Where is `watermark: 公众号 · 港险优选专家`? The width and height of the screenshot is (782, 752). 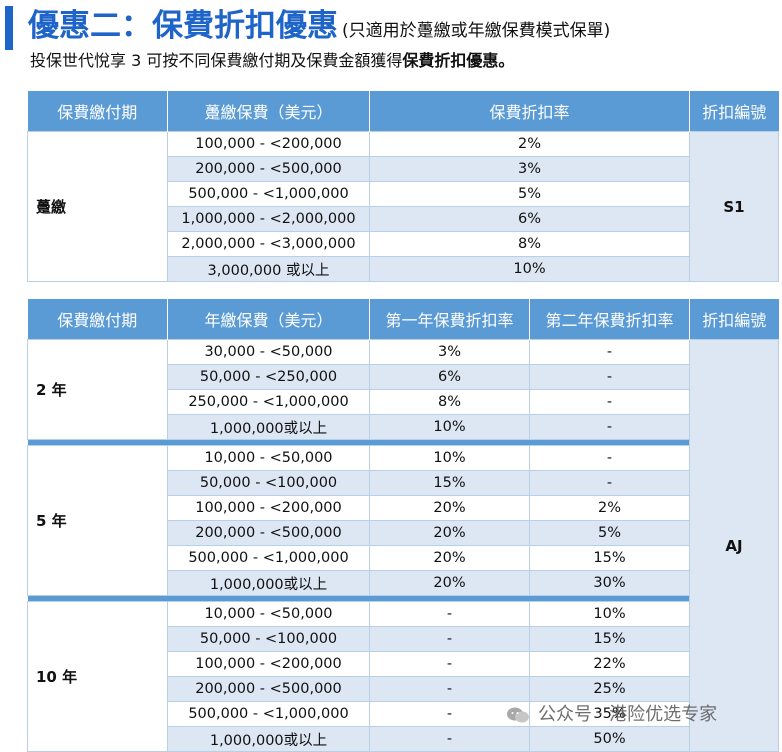 watermark: 公众号 · 港险优选专家 is located at coordinates (611, 713).